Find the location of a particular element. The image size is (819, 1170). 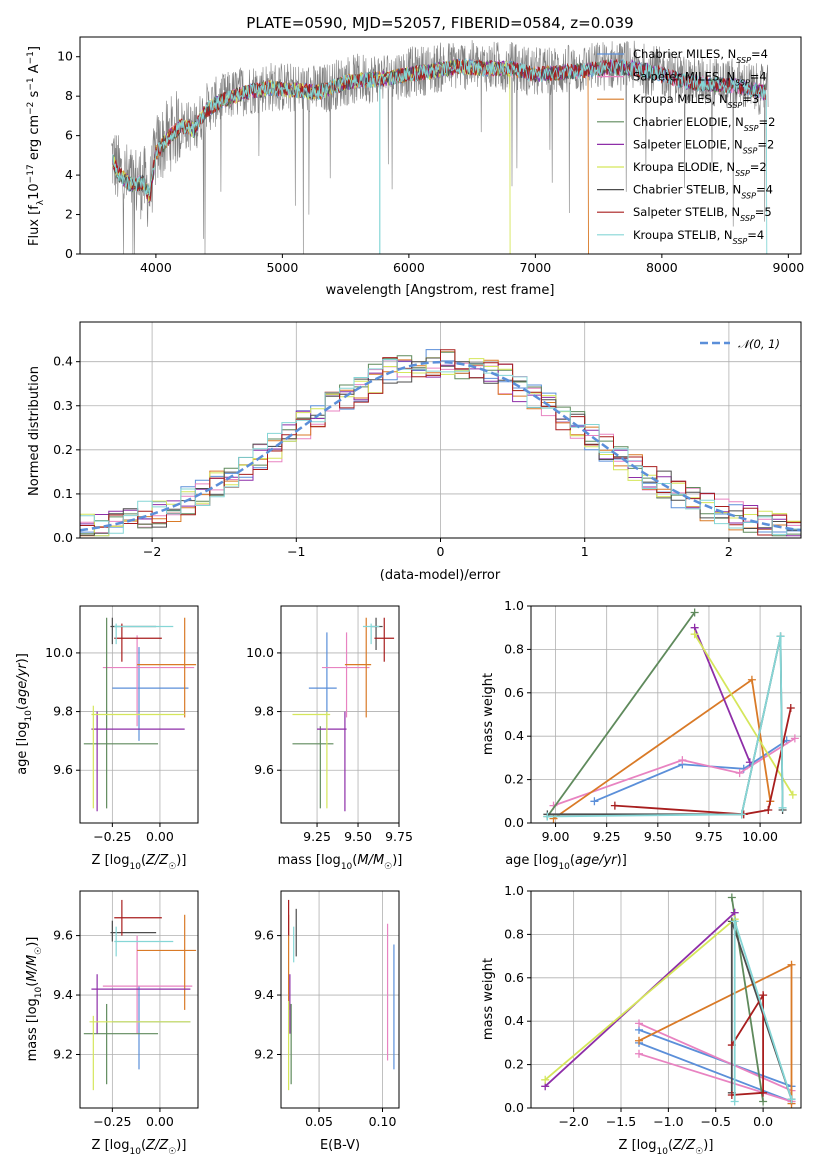

label-part: −2 is located at coordinates (31, 108).